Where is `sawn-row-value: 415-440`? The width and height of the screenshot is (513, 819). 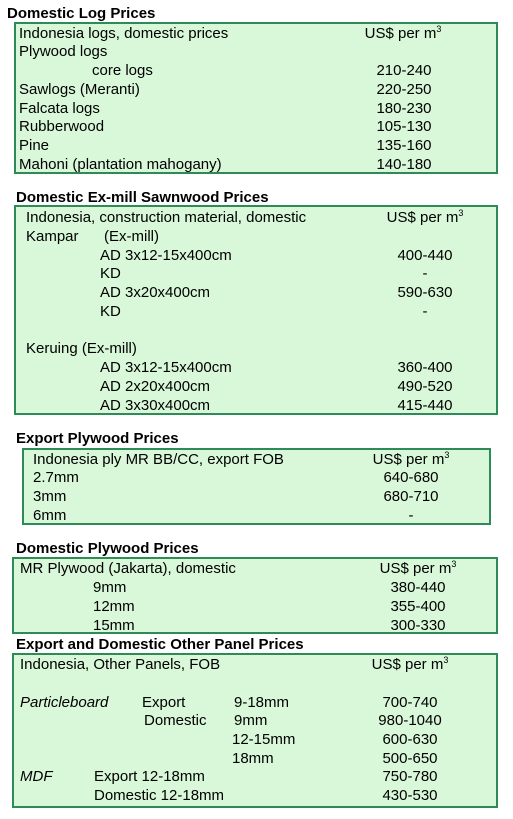 sawn-row-value: 415-440 is located at coordinates (425, 405).